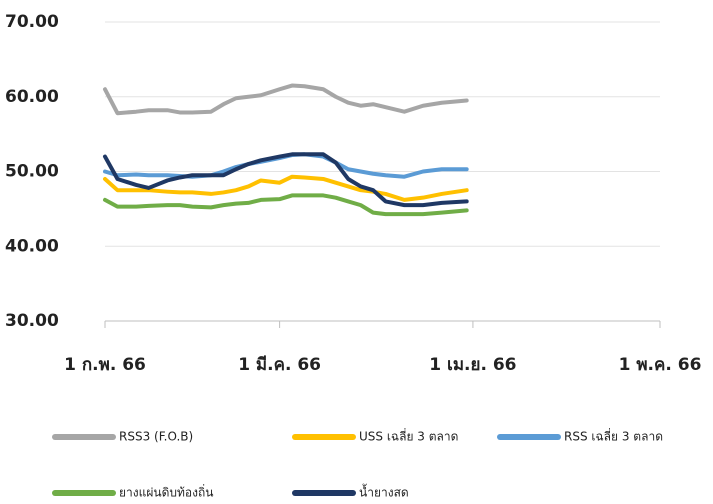  What do you see at coordinates (32, 246) in the screenshot?
I see `y-tick-label: 40.00` at bounding box center [32, 246].